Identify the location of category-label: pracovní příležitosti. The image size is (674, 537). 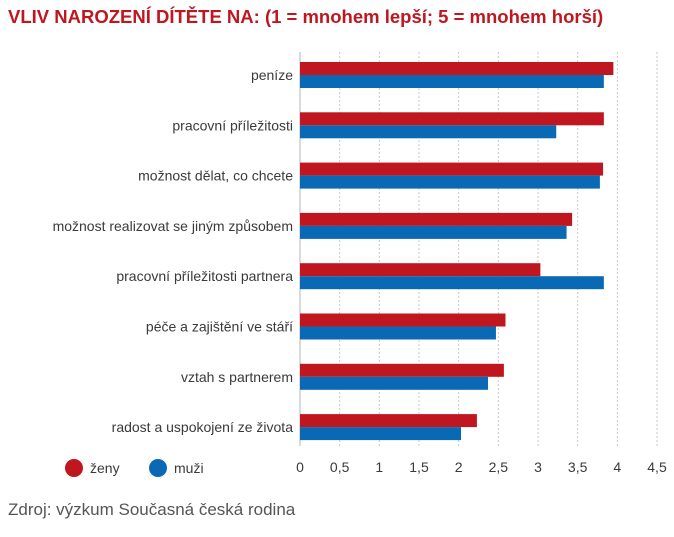
(232, 125).